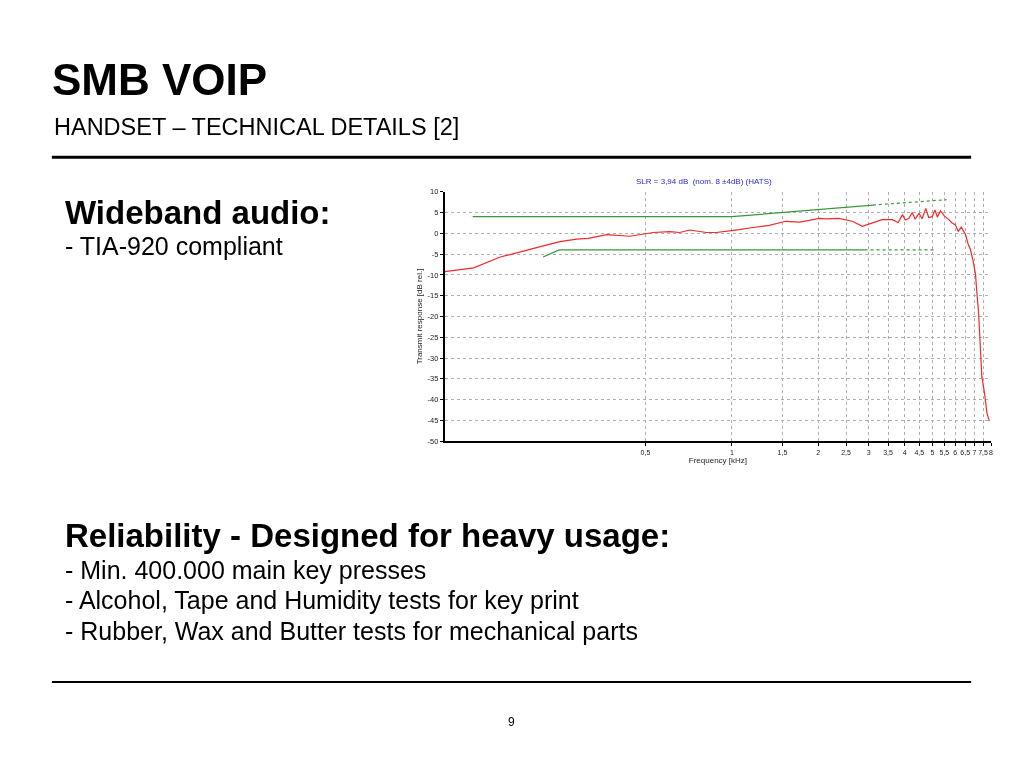 The width and height of the screenshot is (1024, 768). What do you see at coordinates (351, 631) in the screenshot?
I see `text: - Rubber, Wax and Butter tests for mechanical parts` at bounding box center [351, 631].